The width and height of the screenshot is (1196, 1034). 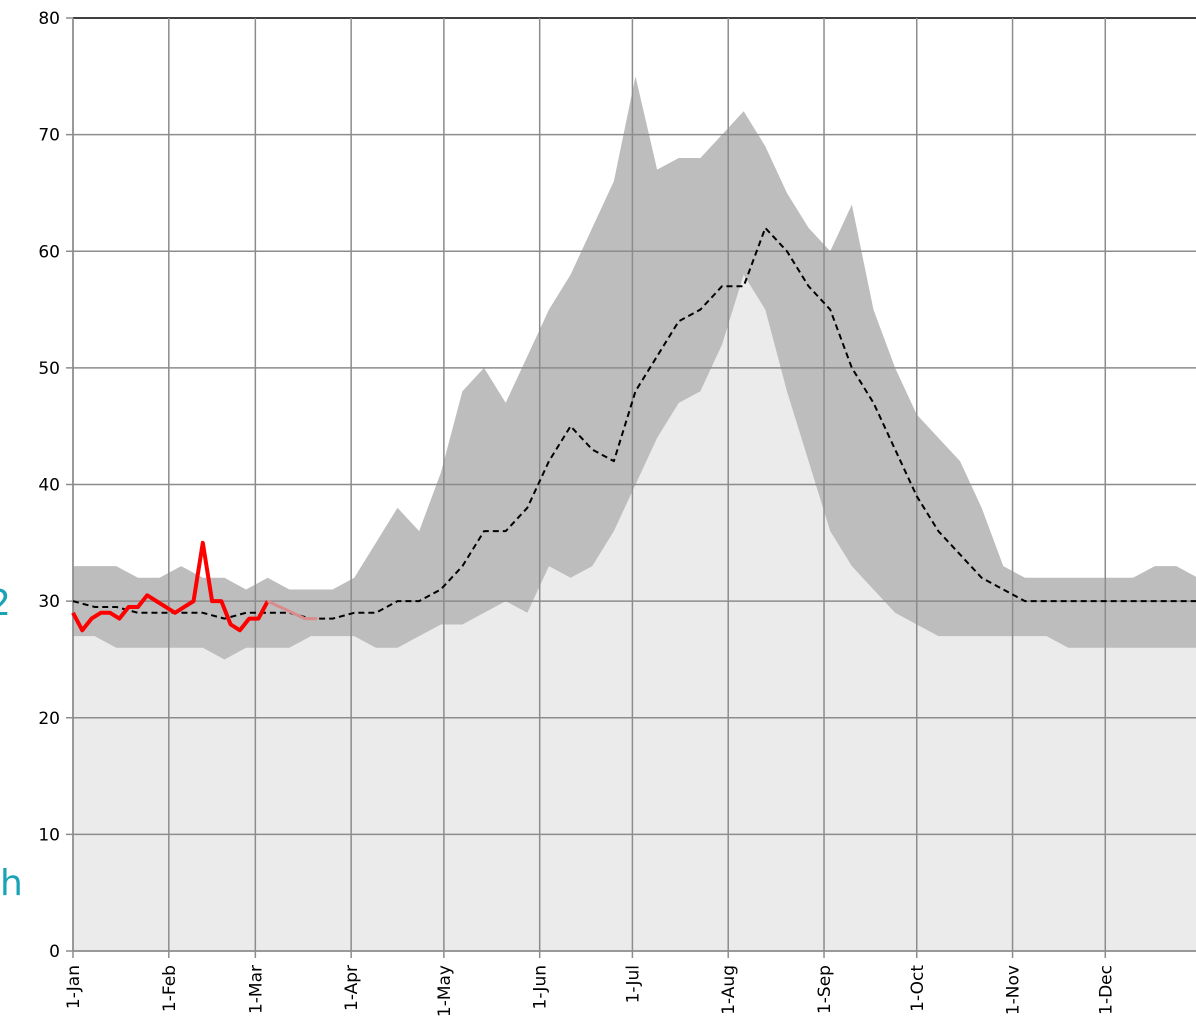 What do you see at coordinates (49, 835) in the screenshot?
I see `y-tick-label: 10` at bounding box center [49, 835].